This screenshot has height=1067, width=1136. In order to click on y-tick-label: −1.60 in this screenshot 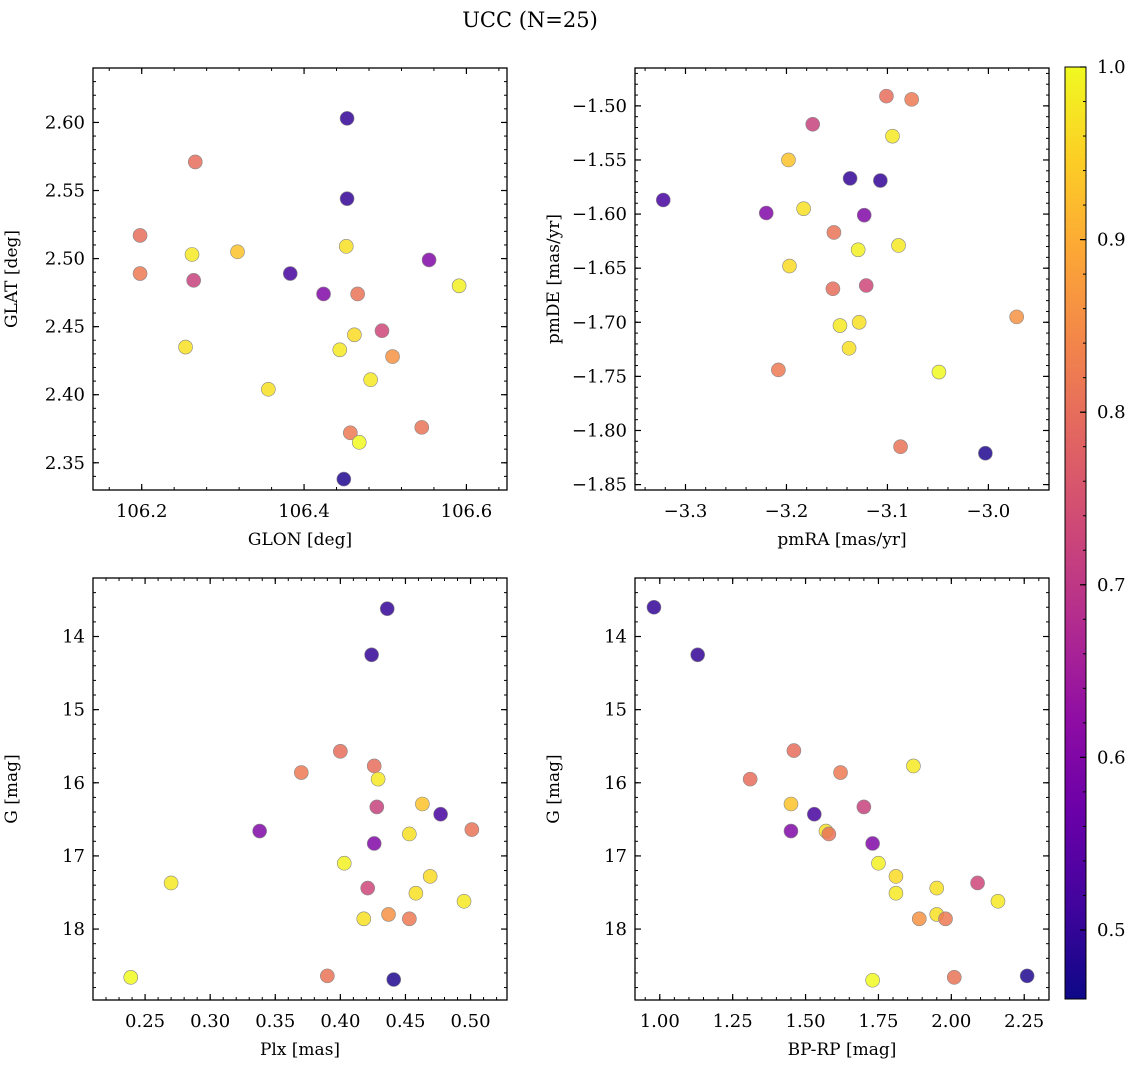, I will do `click(599, 214)`.